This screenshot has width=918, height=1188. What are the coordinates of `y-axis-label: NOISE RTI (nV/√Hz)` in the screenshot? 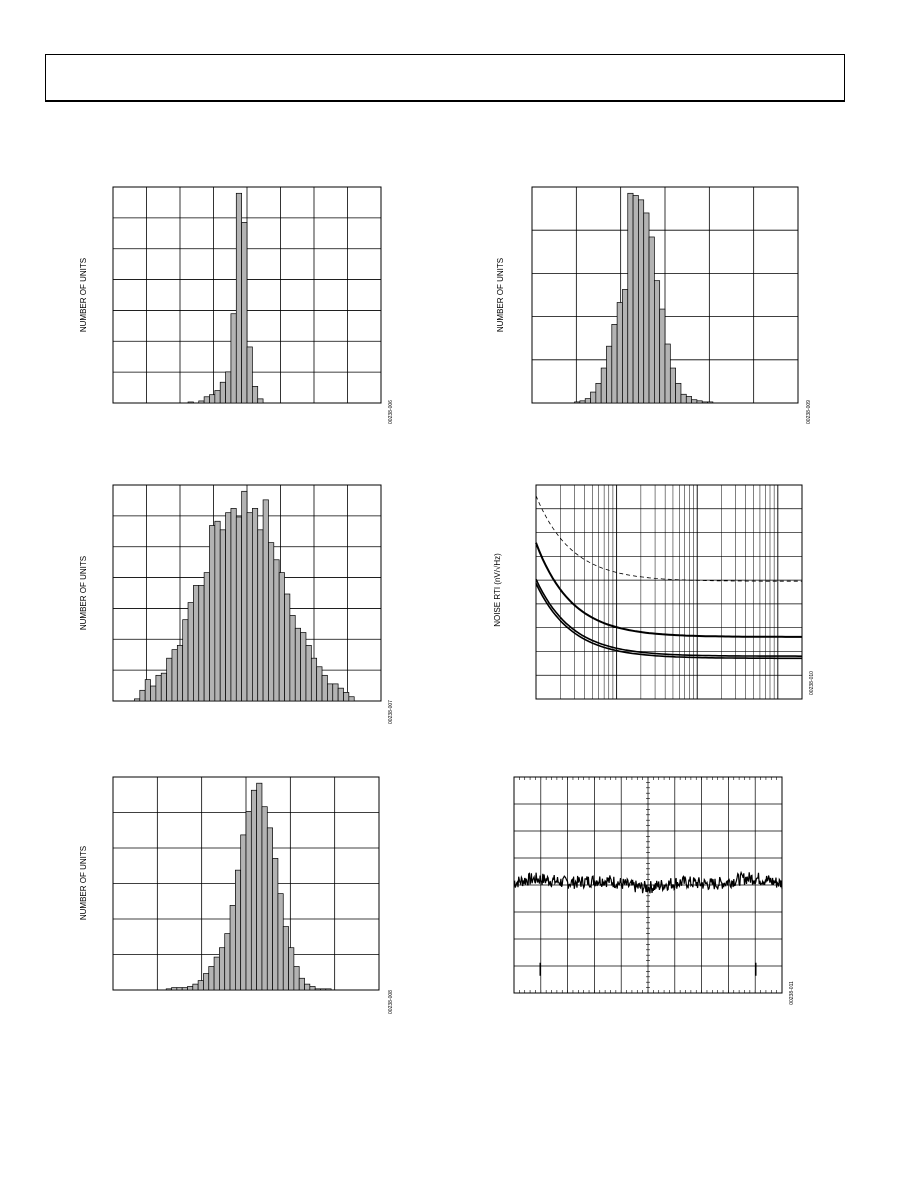 It's located at (497, 590).